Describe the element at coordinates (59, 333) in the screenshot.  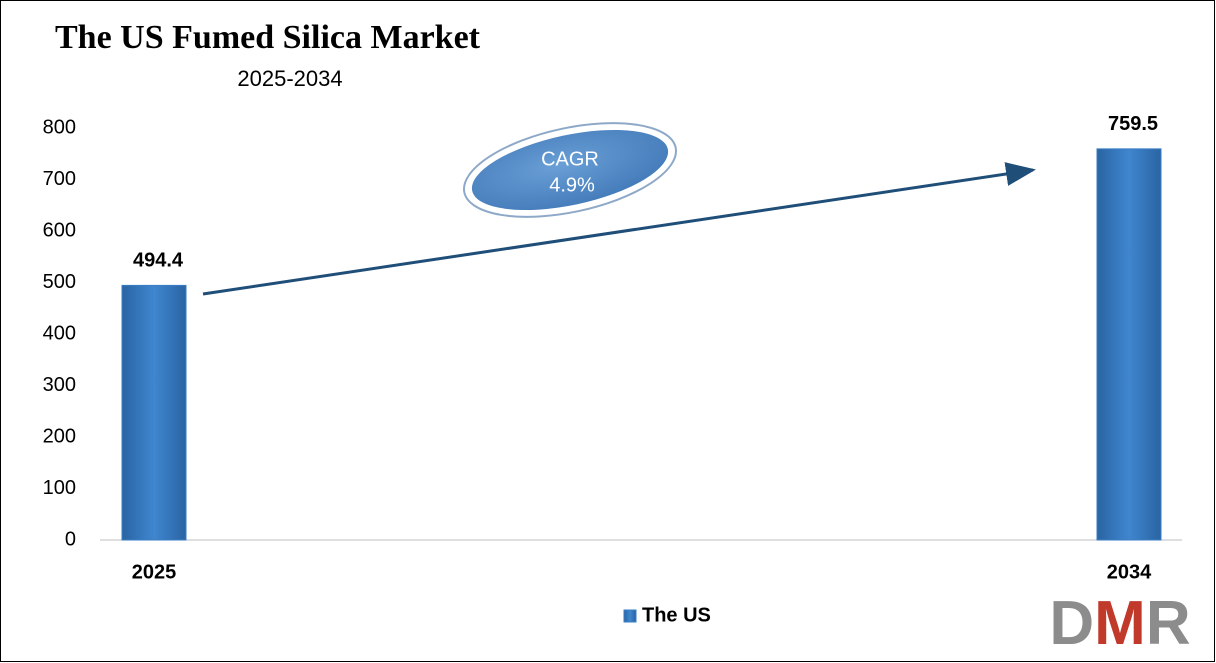
I see `y-tick-label: 400` at that location.